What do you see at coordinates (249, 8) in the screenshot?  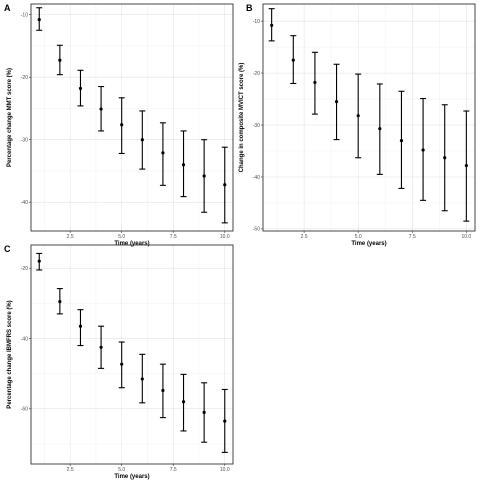 I see `panel-label: B` at bounding box center [249, 8].